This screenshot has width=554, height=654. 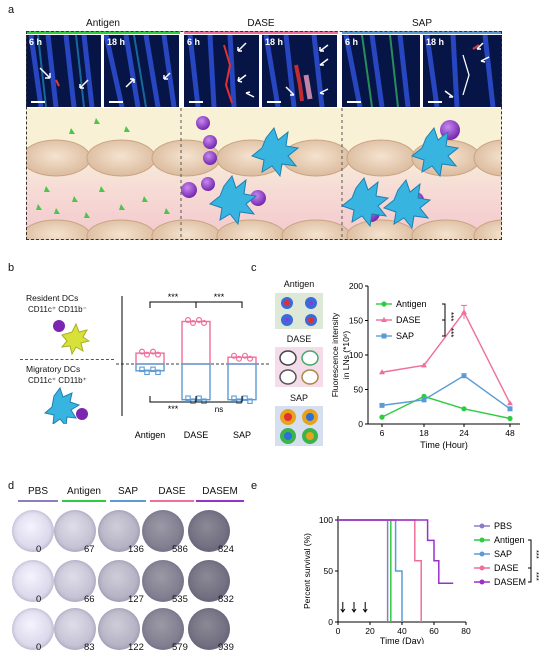 What do you see at coordinates (450, 332) in the screenshot?
I see `sig-label-2: ***` at bounding box center [450, 332].